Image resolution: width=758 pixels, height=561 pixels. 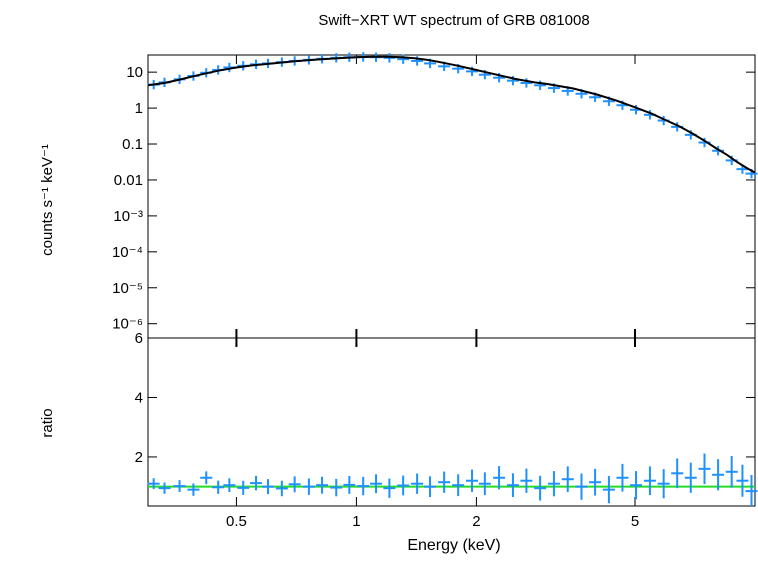 I want to click on x-tick-label: 0.5, so click(x=236, y=521).